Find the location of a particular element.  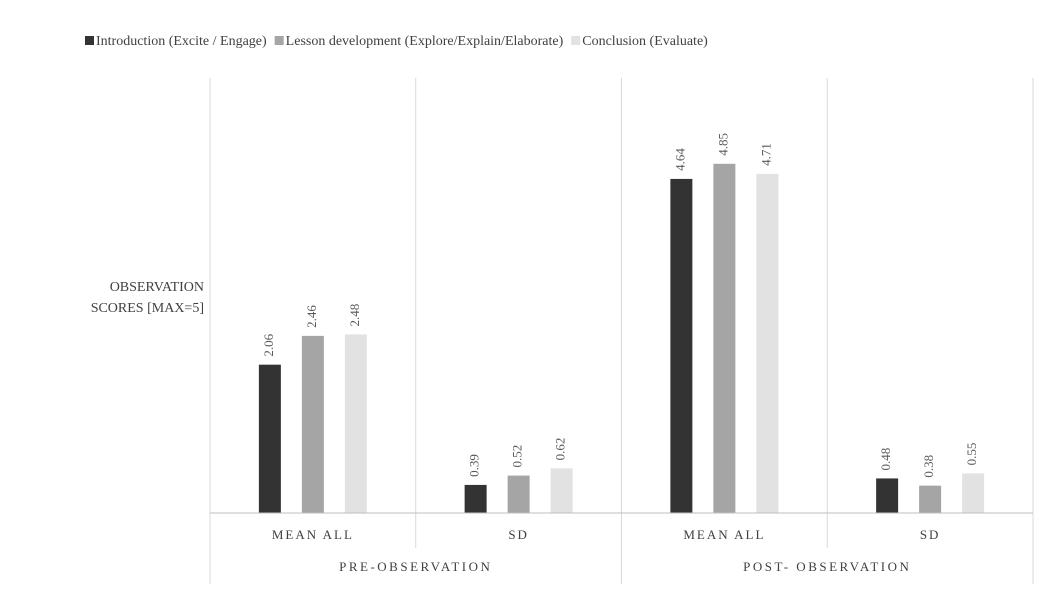

data-label-pre-observation-mean-all-series-3: 2.48 is located at coordinates (354, 315).